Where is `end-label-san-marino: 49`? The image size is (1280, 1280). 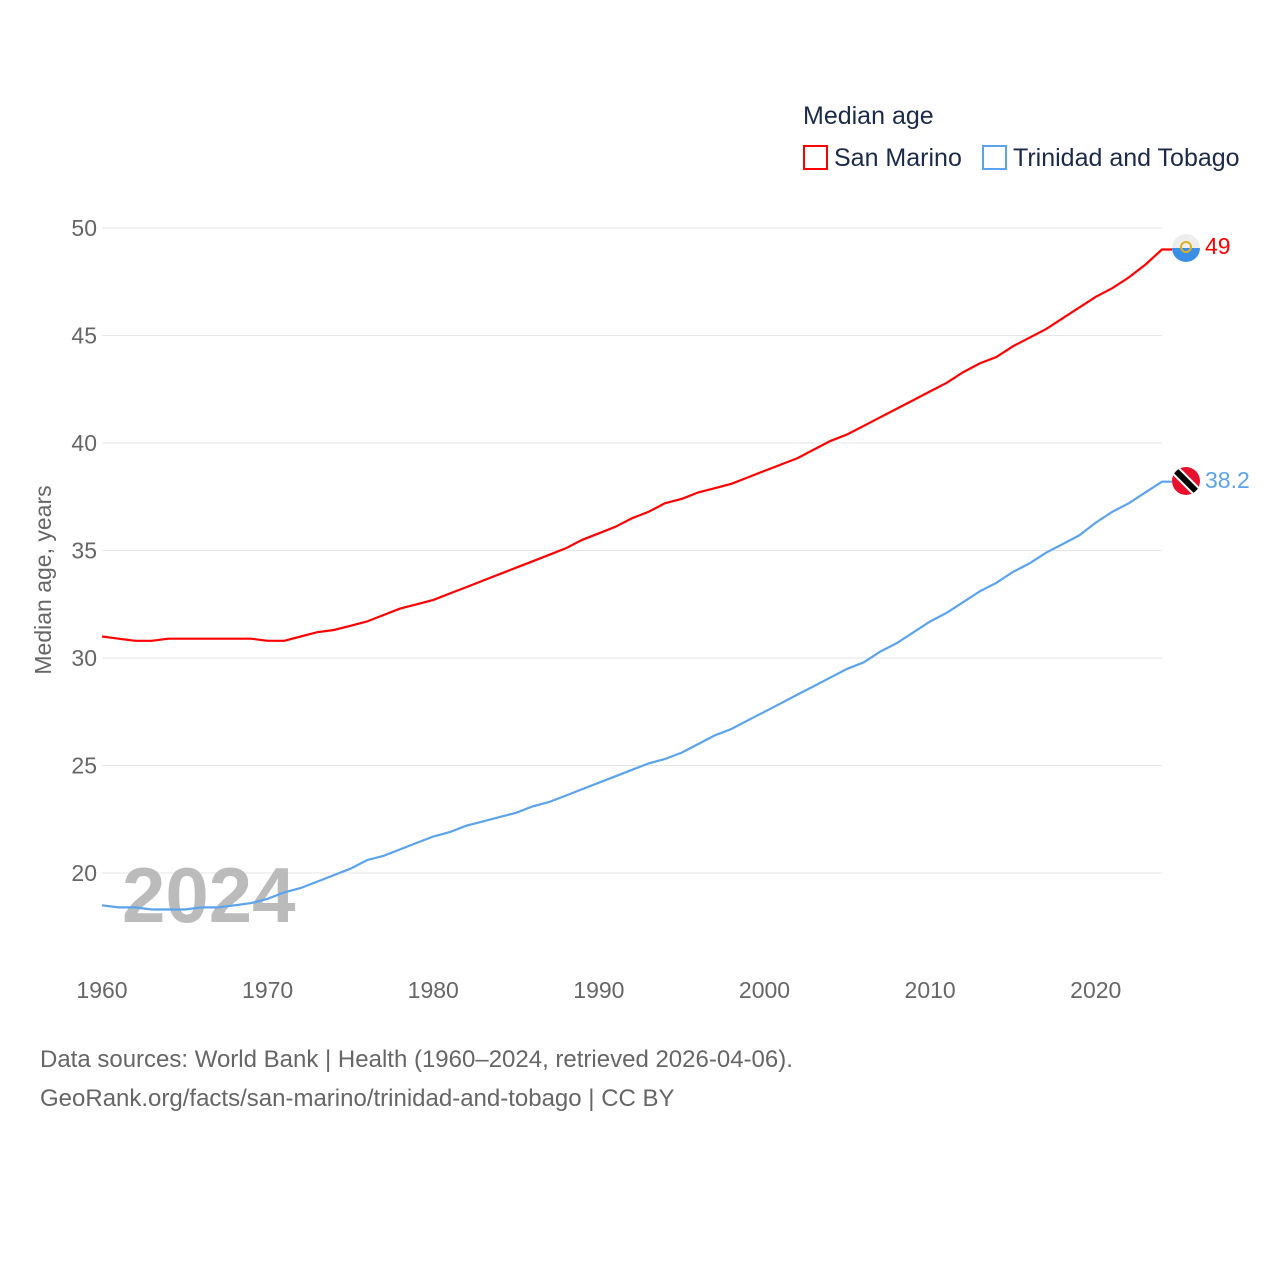 end-label-san-marino: 49 is located at coordinates (1218, 246).